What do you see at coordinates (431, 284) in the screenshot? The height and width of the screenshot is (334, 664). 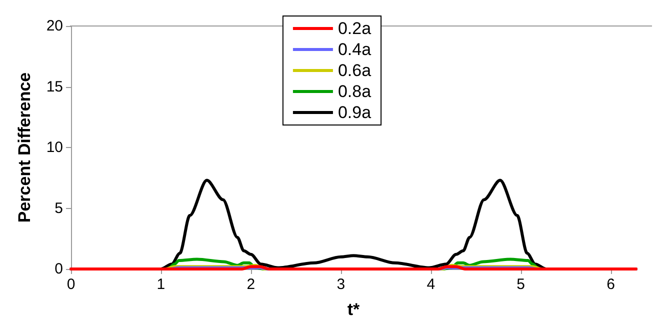 I see `x-tick-label: 4` at bounding box center [431, 284].